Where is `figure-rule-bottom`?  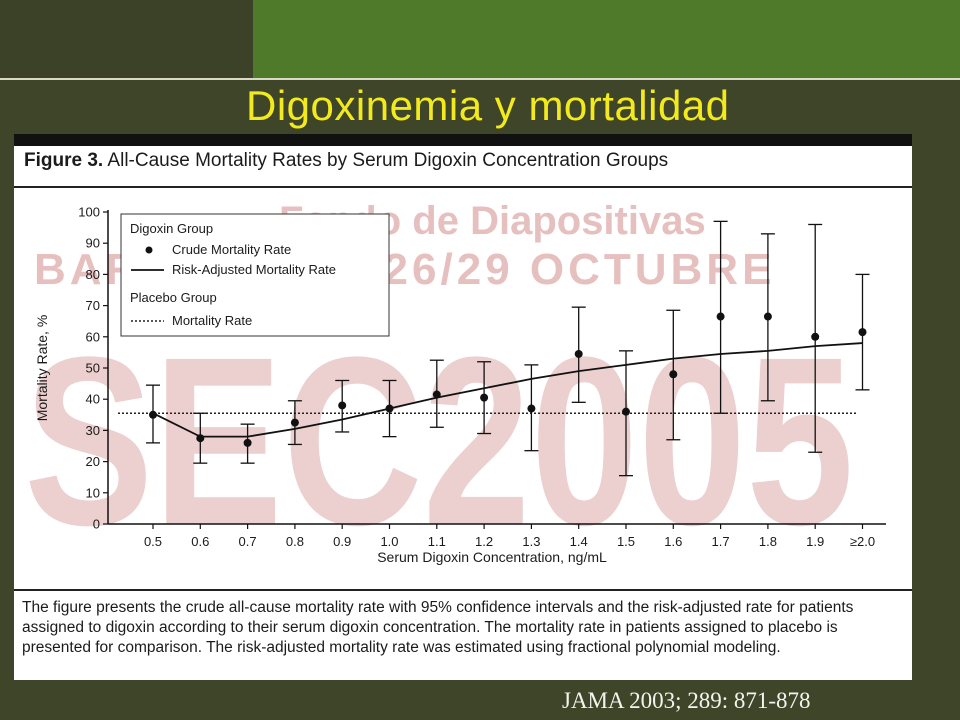
figure-rule-bottom is located at coordinates (463, 590).